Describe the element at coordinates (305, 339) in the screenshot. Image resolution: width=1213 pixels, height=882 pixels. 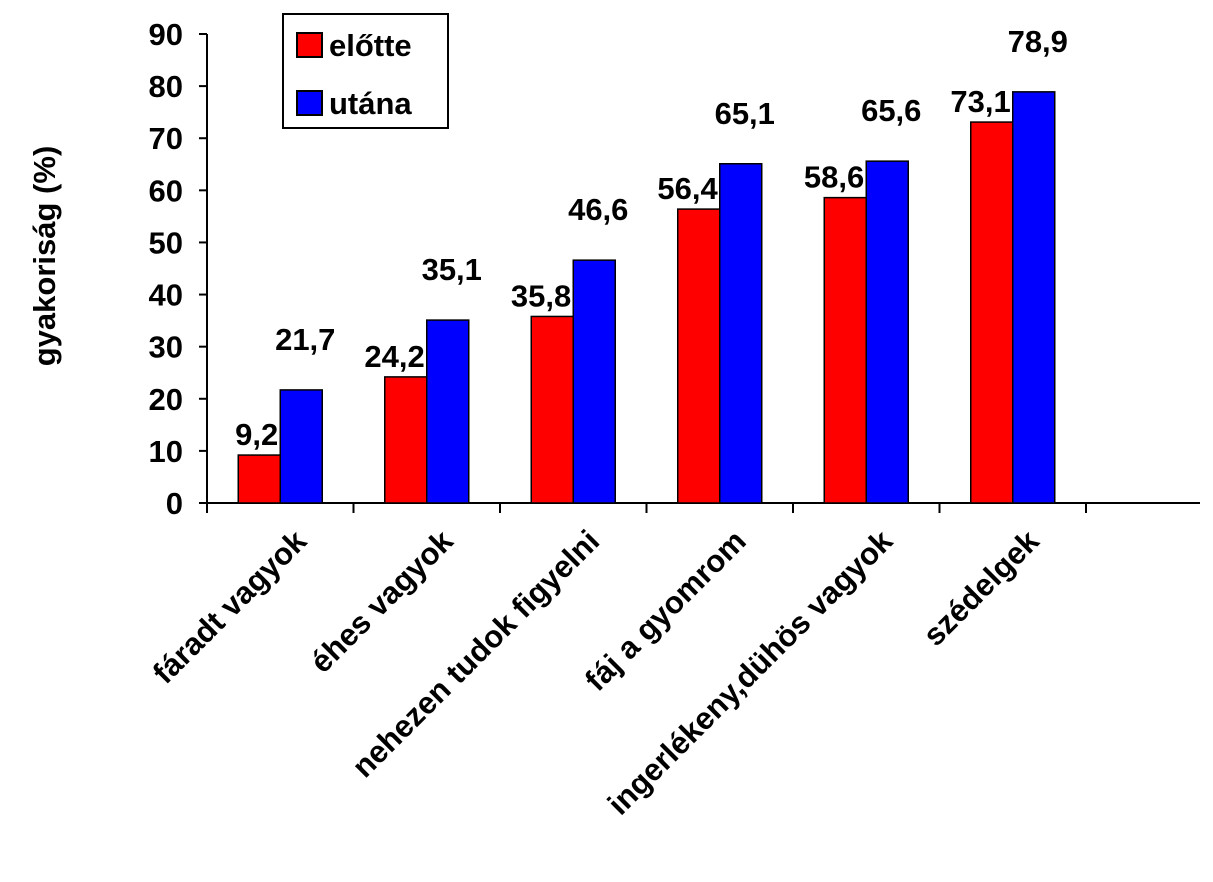
I see `data-label: 21,7` at that location.